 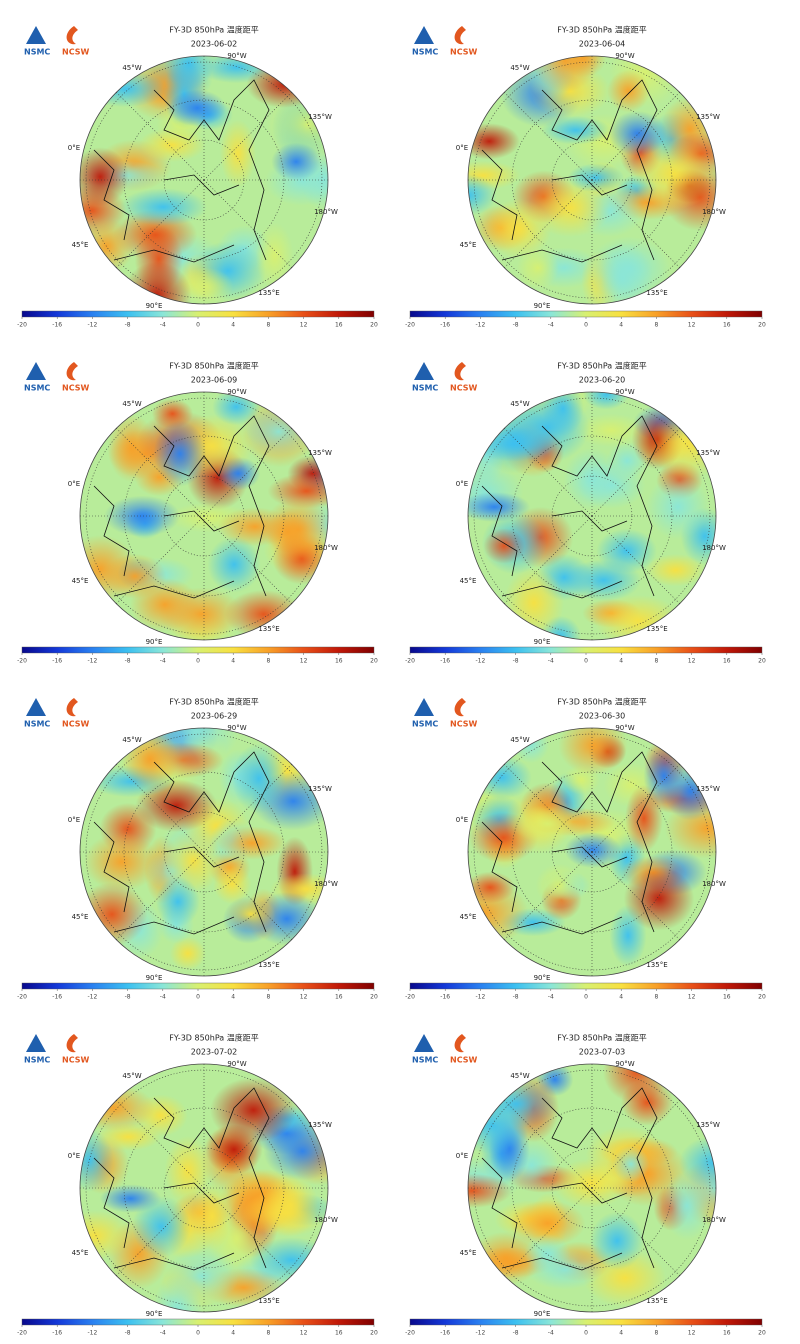 What do you see at coordinates (75, 388) in the screenshot?
I see `logo-text: NCSW` at bounding box center [75, 388].